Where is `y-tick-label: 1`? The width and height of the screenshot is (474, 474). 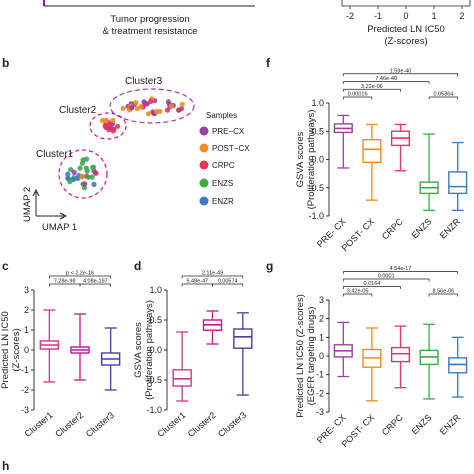
y-tick-label: 1 is located at coordinates (26, 330).